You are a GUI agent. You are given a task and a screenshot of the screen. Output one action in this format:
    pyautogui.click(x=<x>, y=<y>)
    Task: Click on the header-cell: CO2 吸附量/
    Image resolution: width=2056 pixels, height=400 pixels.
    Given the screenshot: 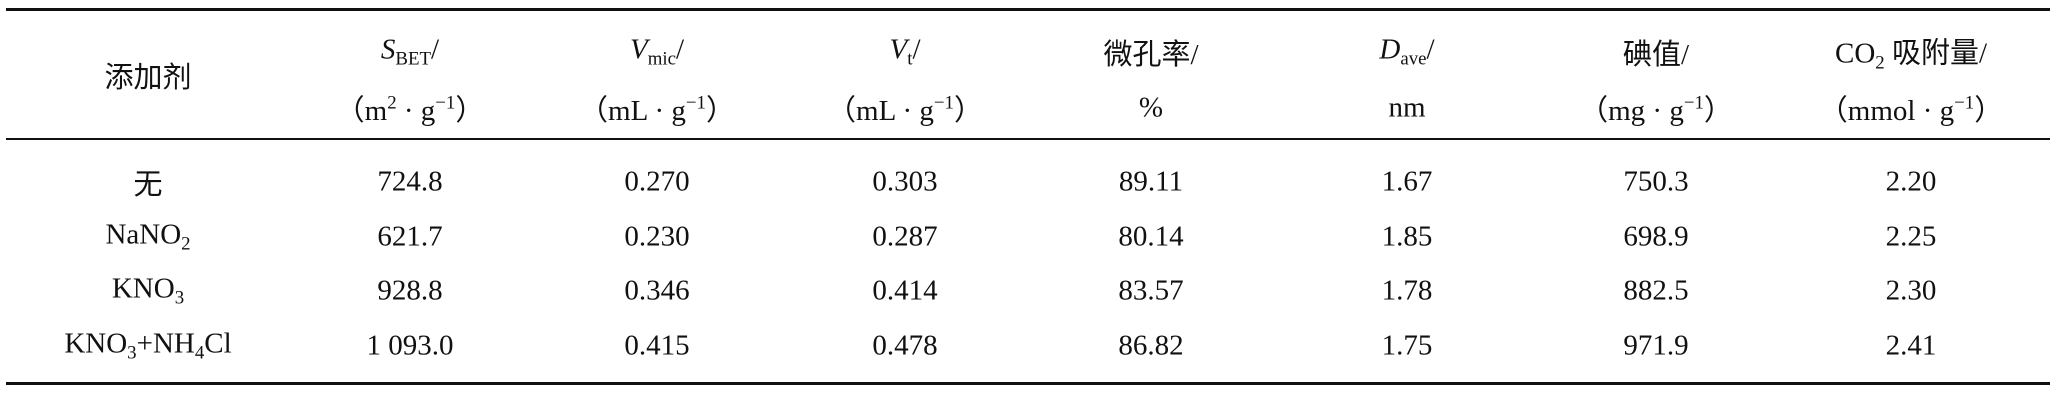 What is the action you would take?
    pyautogui.click(x=1911, y=52)
    